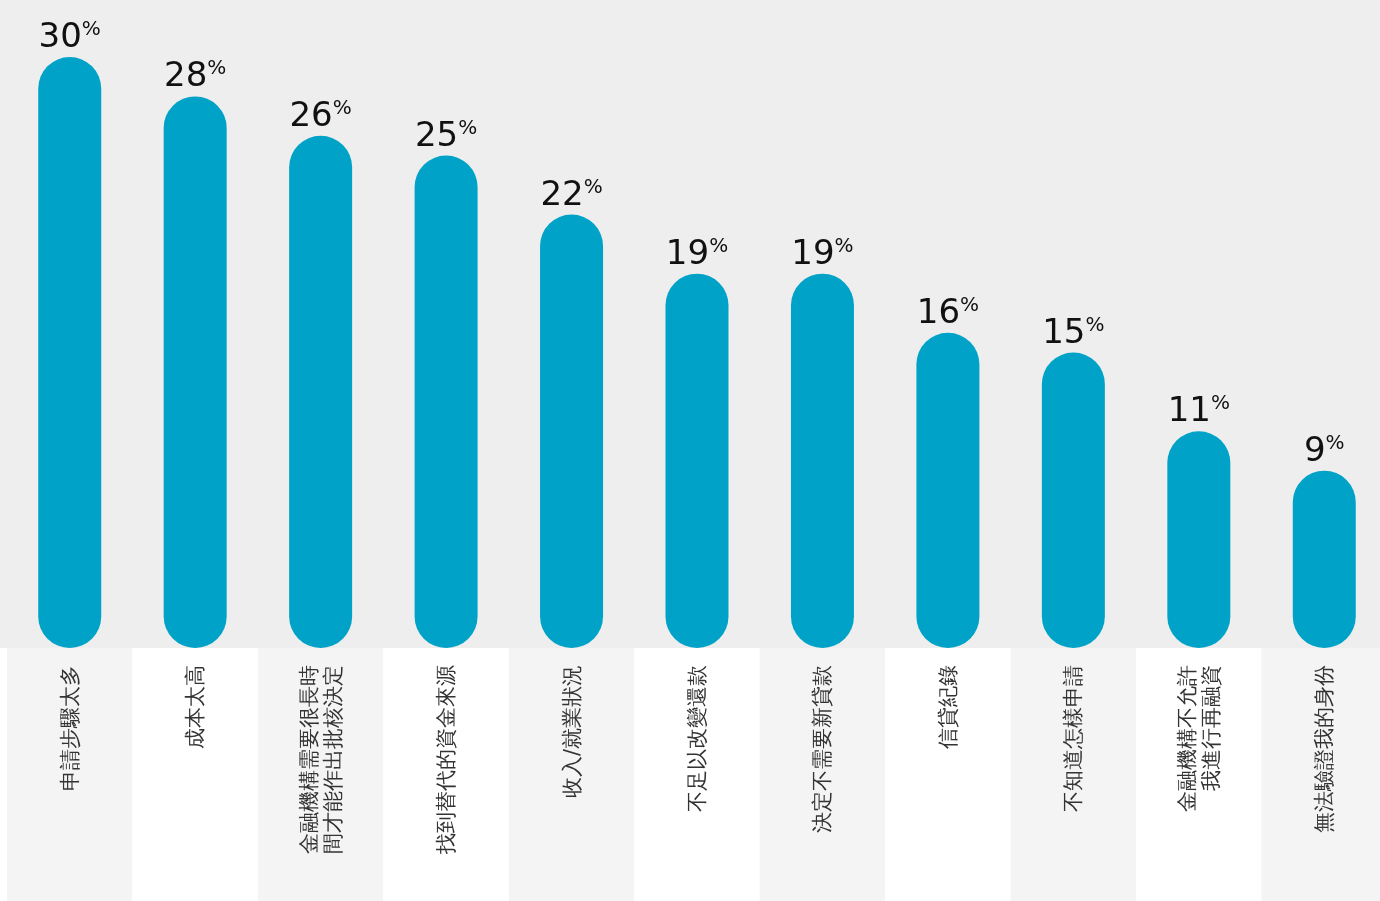 The height and width of the screenshot is (901, 1380). I want to click on x-tick-label: 不知道怎樣申請, so click(1073, 738).